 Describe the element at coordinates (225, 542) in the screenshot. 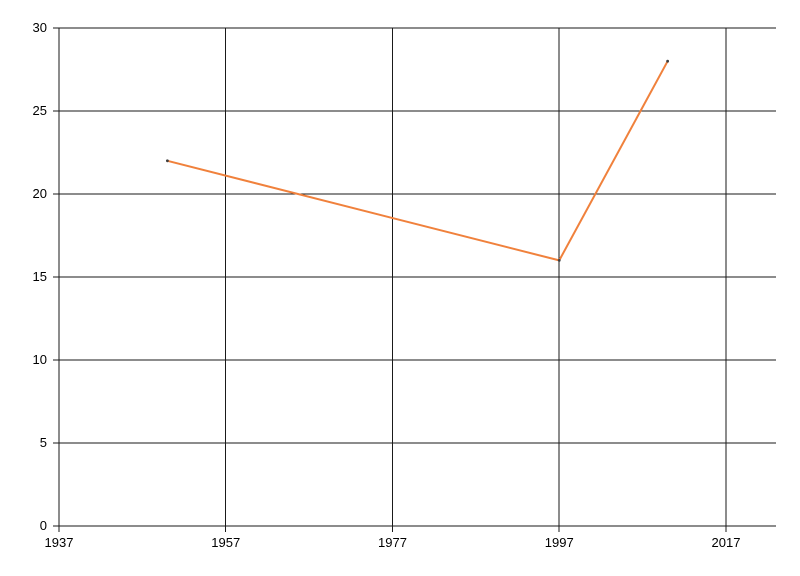

I see `x-tick-label: 1957` at that location.